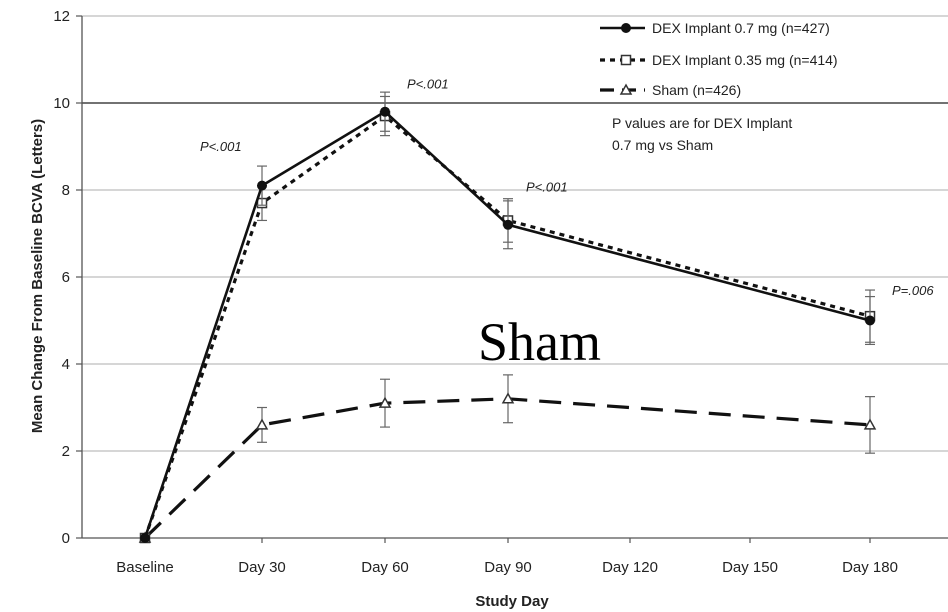 The width and height of the screenshot is (948, 612). Describe the element at coordinates (750, 567) in the screenshot. I see `x-tick-label: Day 150` at that location.